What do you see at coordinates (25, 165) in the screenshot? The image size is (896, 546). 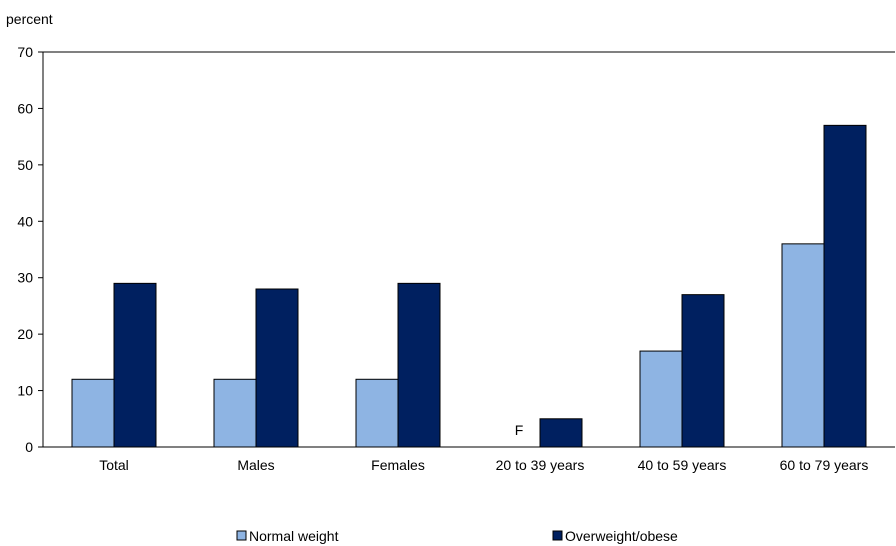 I see `y-tick-label: 50` at bounding box center [25, 165].